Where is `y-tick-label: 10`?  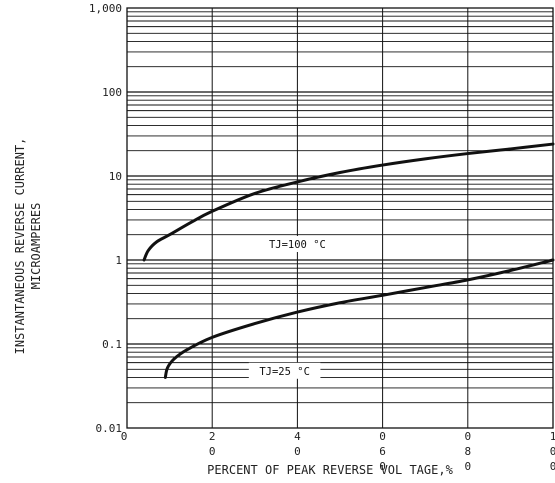 y-tick-label: 10 is located at coordinates (115, 176).